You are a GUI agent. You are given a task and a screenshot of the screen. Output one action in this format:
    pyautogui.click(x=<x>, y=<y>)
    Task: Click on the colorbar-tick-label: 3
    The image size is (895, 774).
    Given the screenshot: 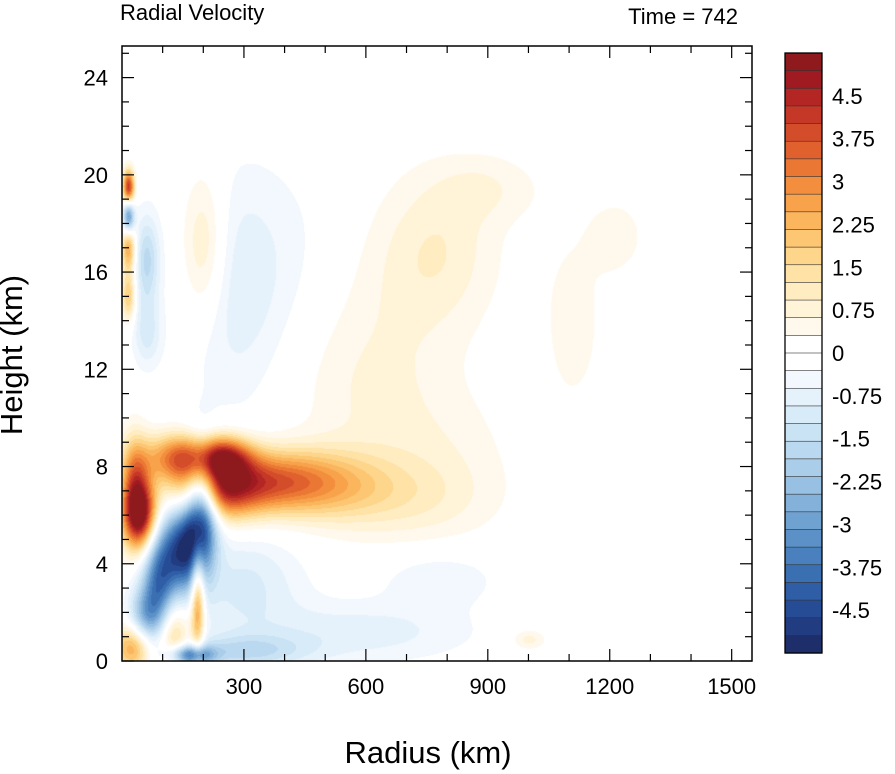 What is the action you would take?
    pyautogui.click(x=838, y=182)
    